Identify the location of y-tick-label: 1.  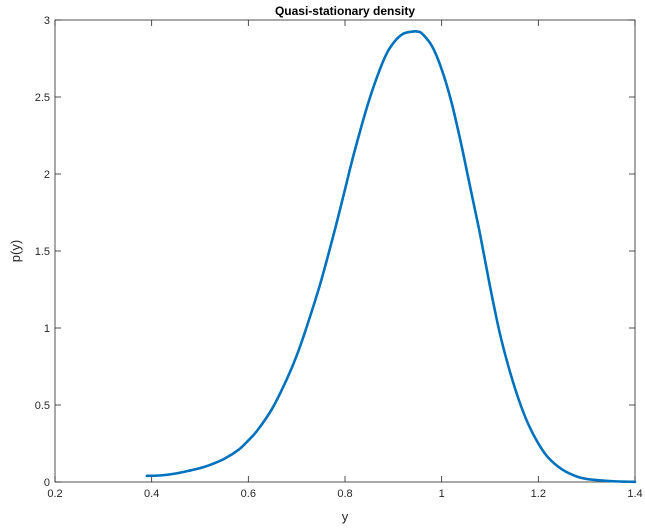
(47, 329).